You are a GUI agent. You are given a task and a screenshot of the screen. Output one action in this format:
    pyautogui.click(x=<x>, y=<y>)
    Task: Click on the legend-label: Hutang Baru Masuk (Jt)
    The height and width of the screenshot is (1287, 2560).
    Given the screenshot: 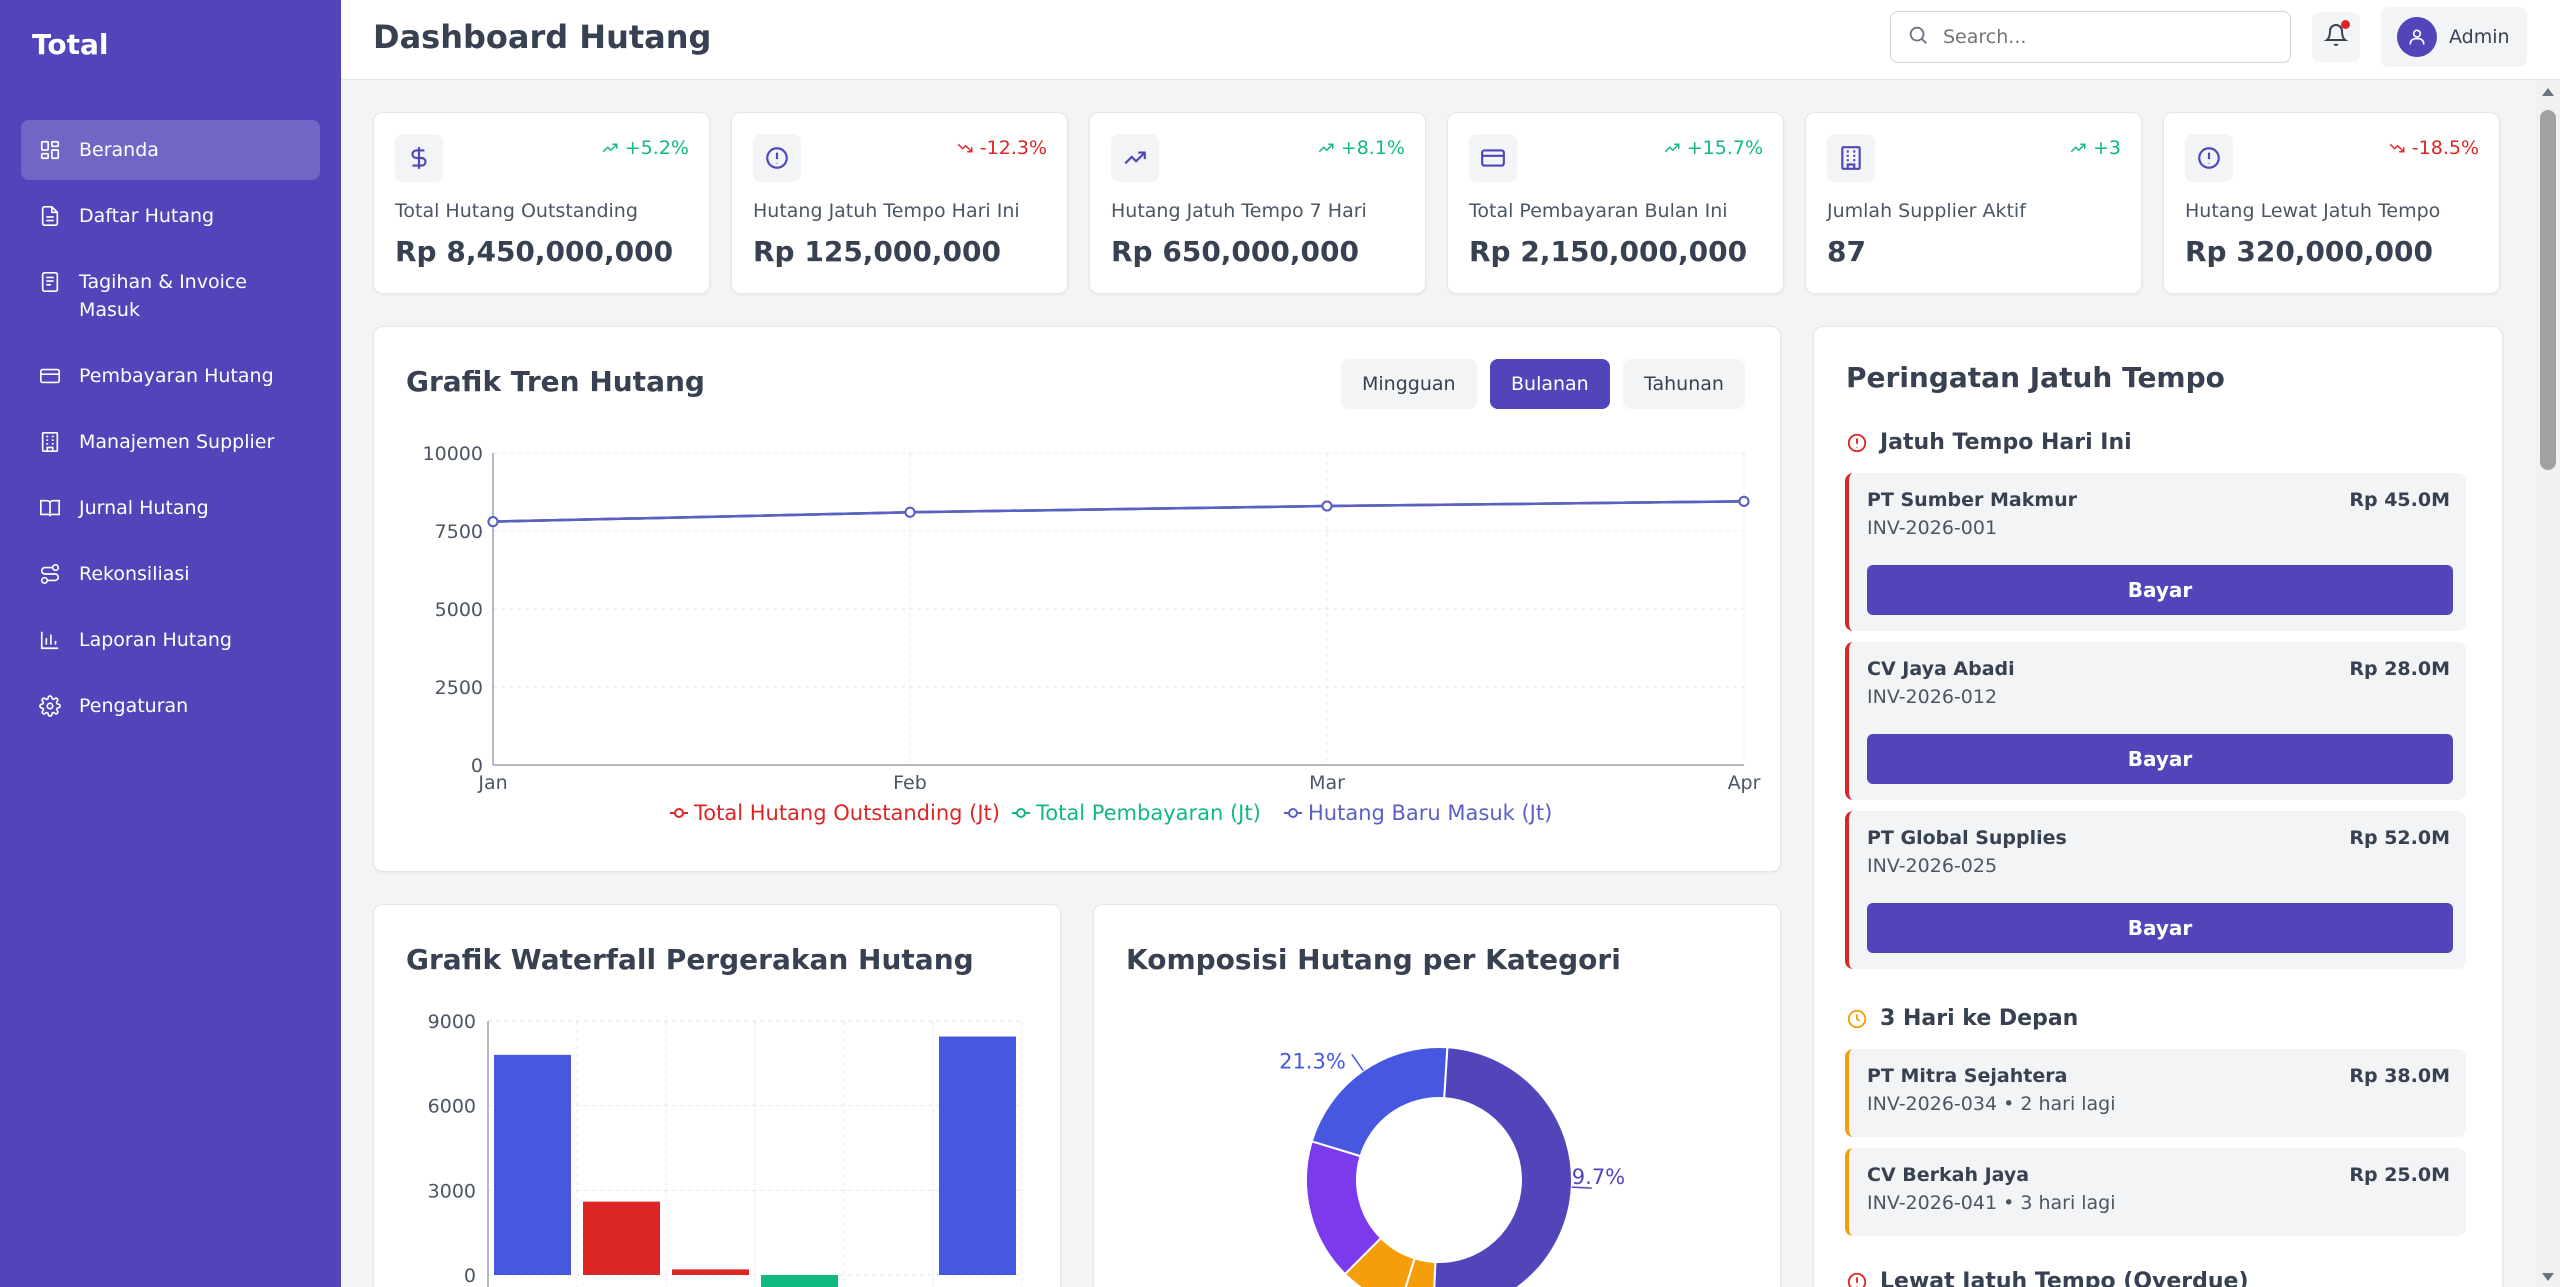 What is the action you would take?
    pyautogui.click(x=1430, y=813)
    